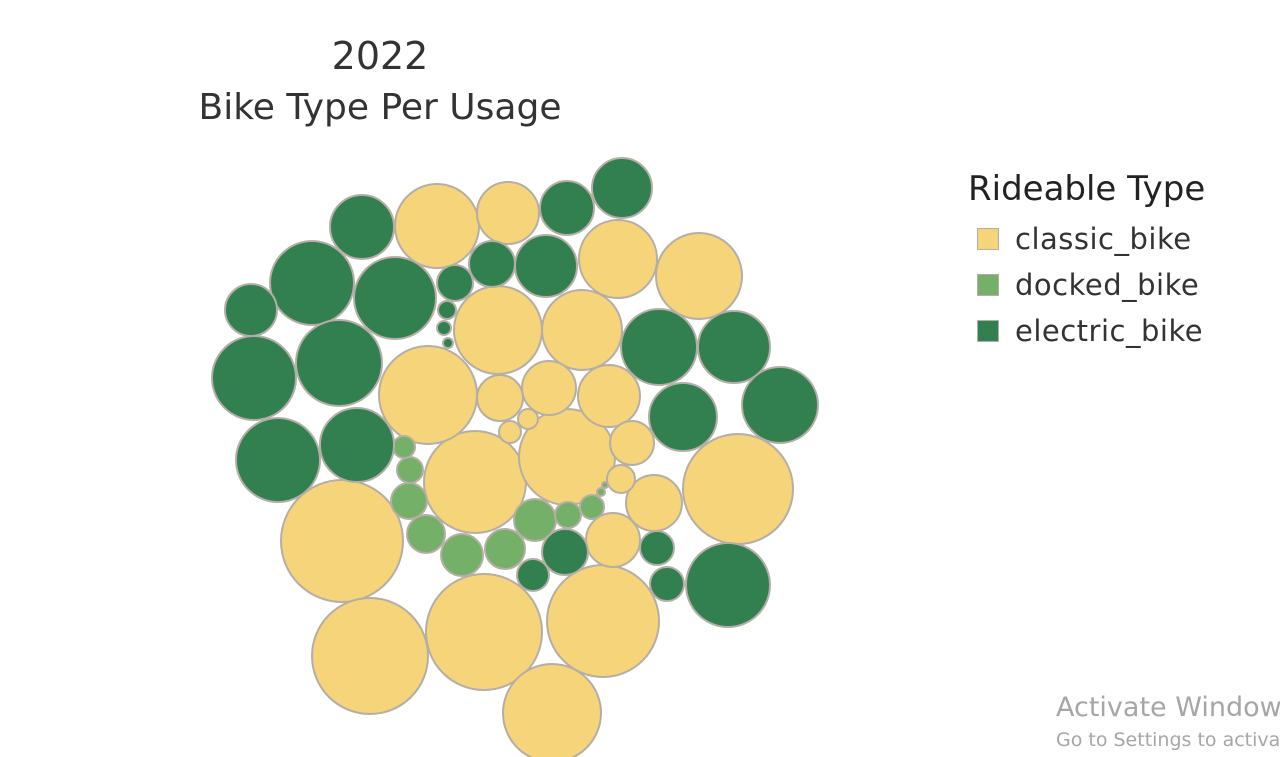 This screenshot has height=757, width=1280. Describe the element at coordinates (380, 82) in the screenshot. I see `chart-title: 2022 Bike Type Per Usage` at that location.